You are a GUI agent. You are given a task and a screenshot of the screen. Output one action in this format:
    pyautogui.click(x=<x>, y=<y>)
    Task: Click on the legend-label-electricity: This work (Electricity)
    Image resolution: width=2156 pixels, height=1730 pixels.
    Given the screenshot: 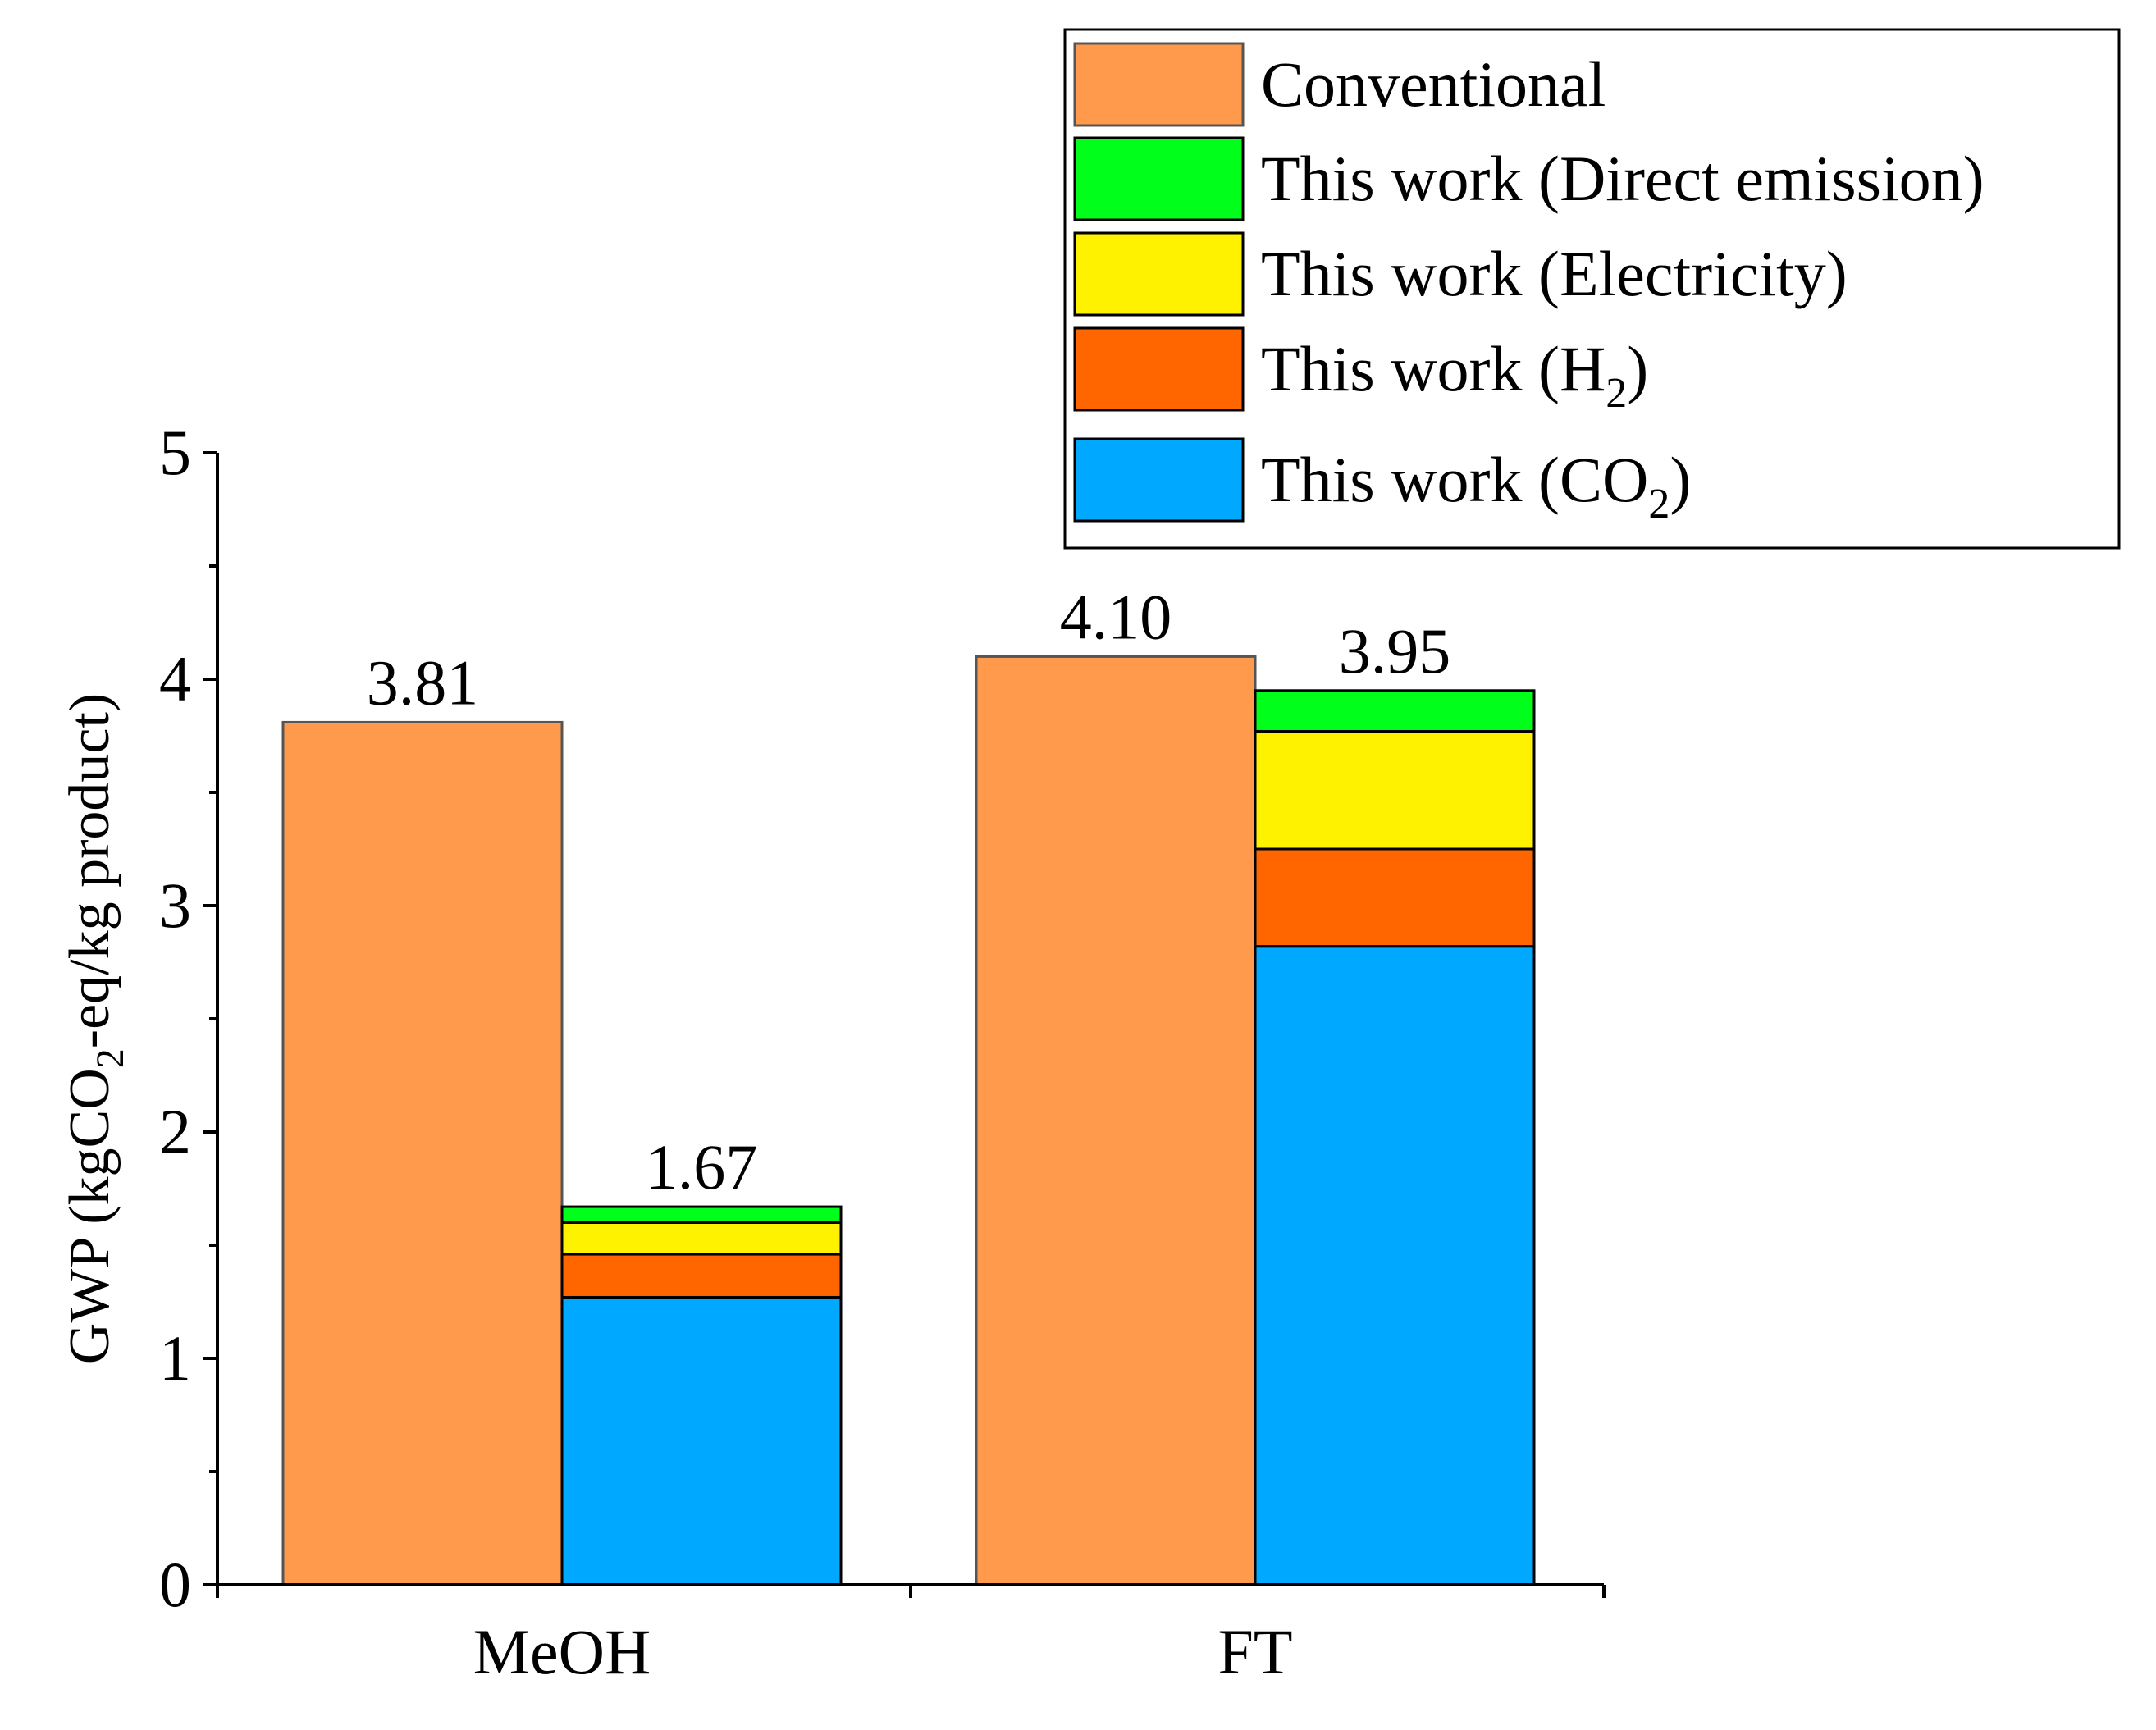 What is the action you would take?
    pyautogui.click(x=1554, y=273)
    